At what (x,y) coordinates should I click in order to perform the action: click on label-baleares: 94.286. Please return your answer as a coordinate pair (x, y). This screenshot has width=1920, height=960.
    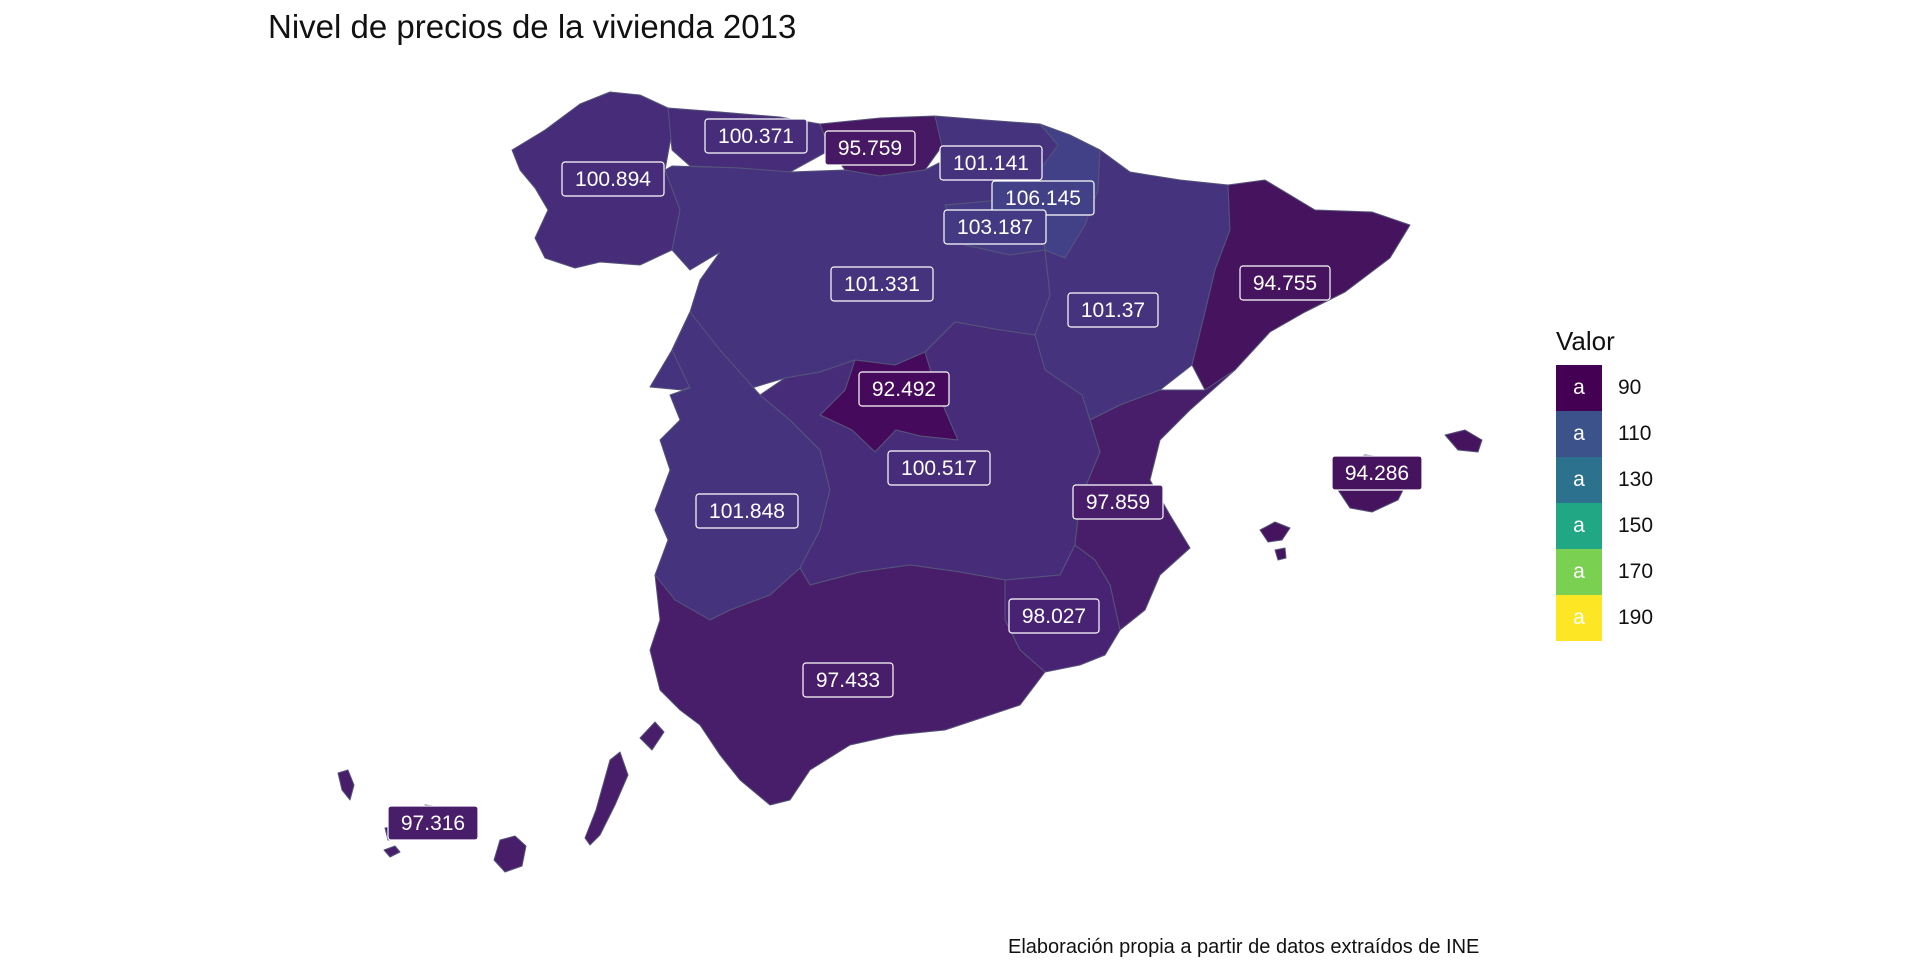
    Looking at the image, I should click on (1377, 473).